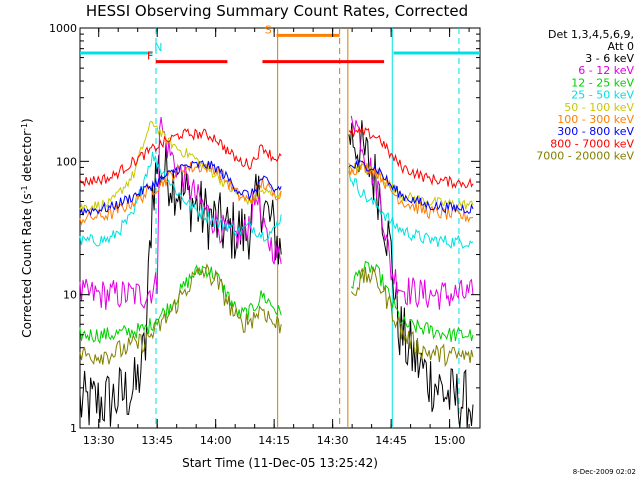  Describe the element at coordinates (63, 28) in the screenshot. I see `y-tick-label: 1000` at that location.